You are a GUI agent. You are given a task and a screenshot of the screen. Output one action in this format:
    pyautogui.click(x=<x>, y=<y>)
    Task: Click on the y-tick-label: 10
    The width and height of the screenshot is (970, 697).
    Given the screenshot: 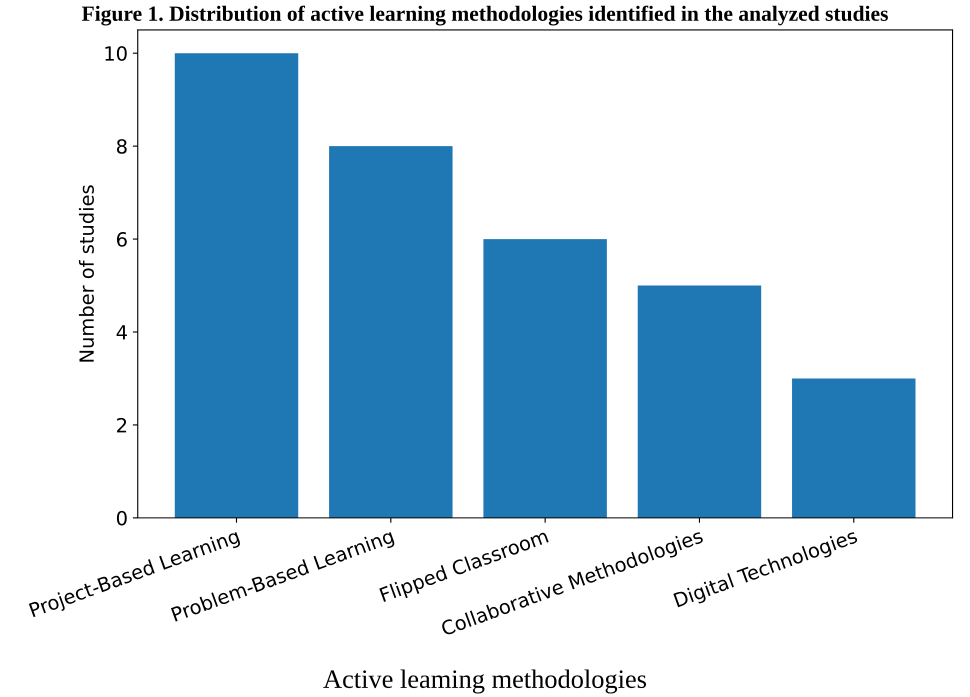 What is the action you would take?
    pyautogui.click(x=116, y=53)
    